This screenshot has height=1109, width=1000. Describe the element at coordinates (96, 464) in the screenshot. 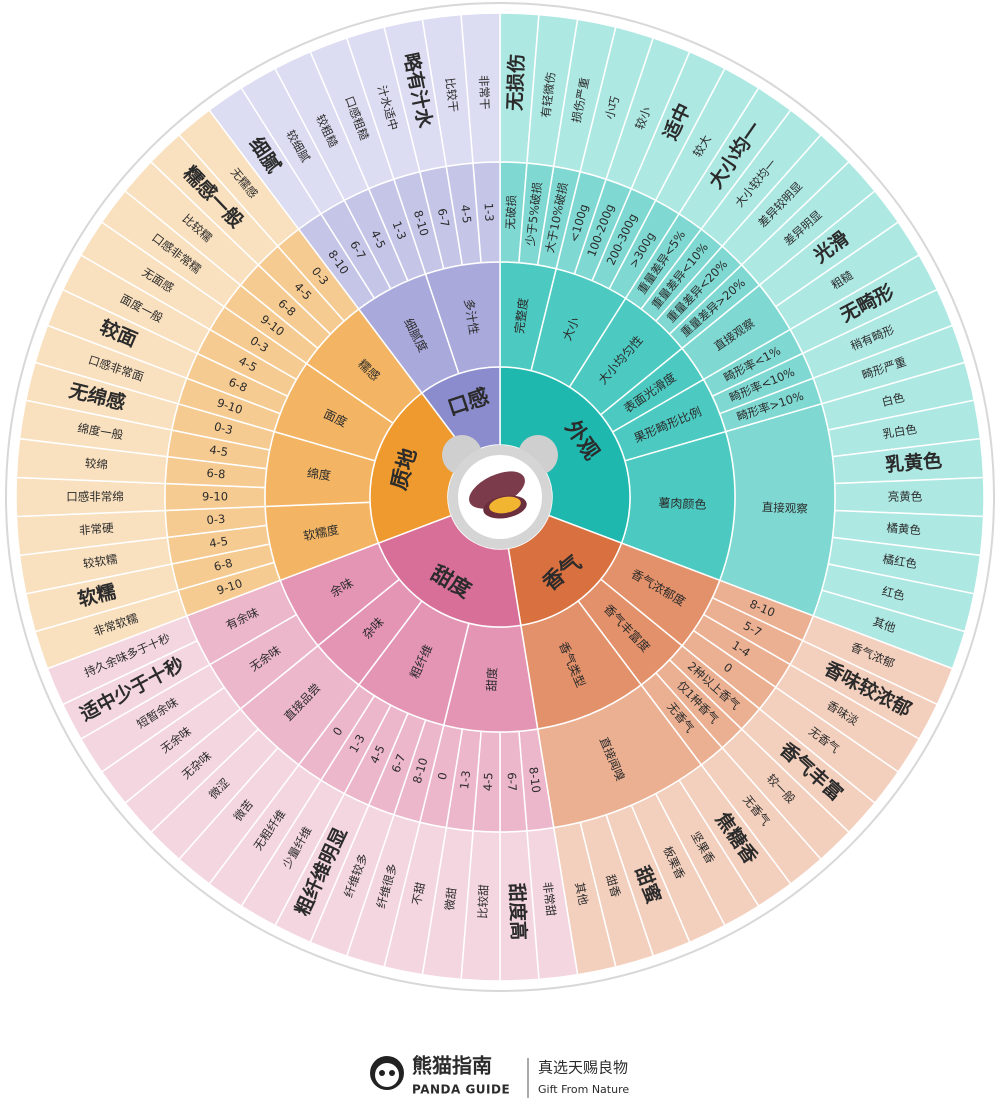

I see `descriptor-label: 较绵` at that location.